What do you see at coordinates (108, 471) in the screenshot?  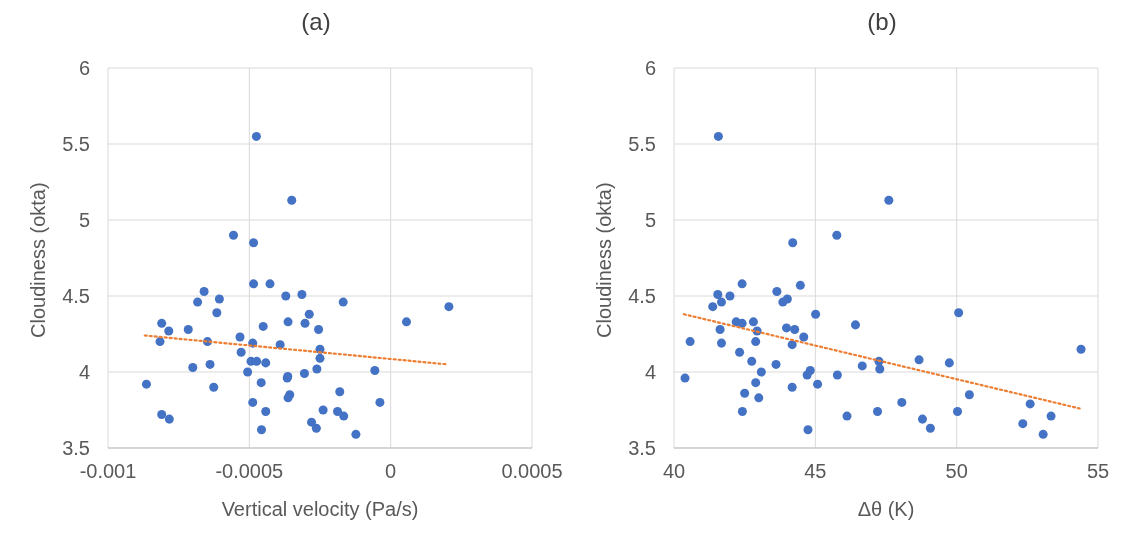 I see `x-tick-label: -0.001` at bounding box center [108, 471].